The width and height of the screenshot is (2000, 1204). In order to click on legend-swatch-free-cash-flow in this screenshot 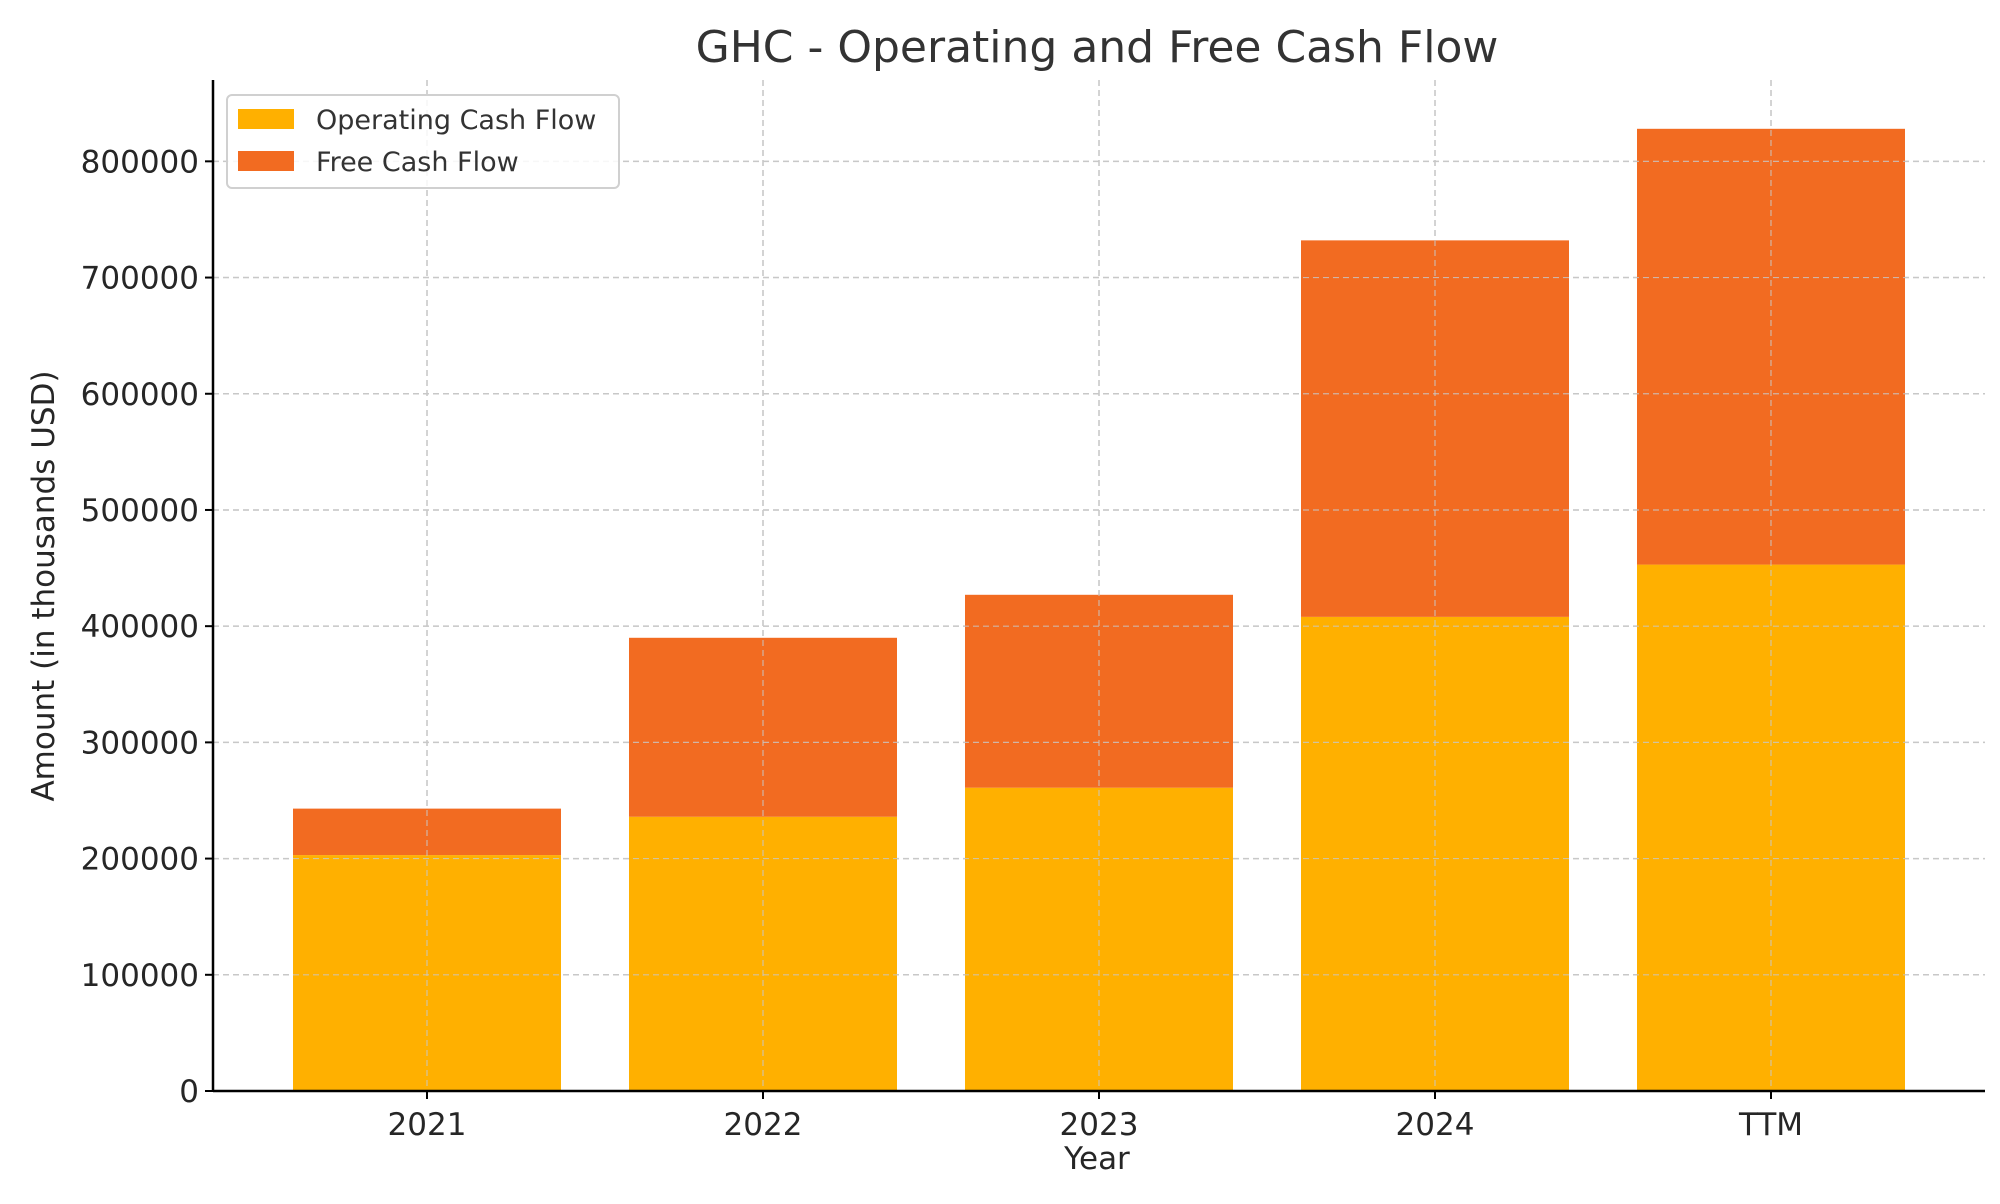, I will do `click(266, 161)`.